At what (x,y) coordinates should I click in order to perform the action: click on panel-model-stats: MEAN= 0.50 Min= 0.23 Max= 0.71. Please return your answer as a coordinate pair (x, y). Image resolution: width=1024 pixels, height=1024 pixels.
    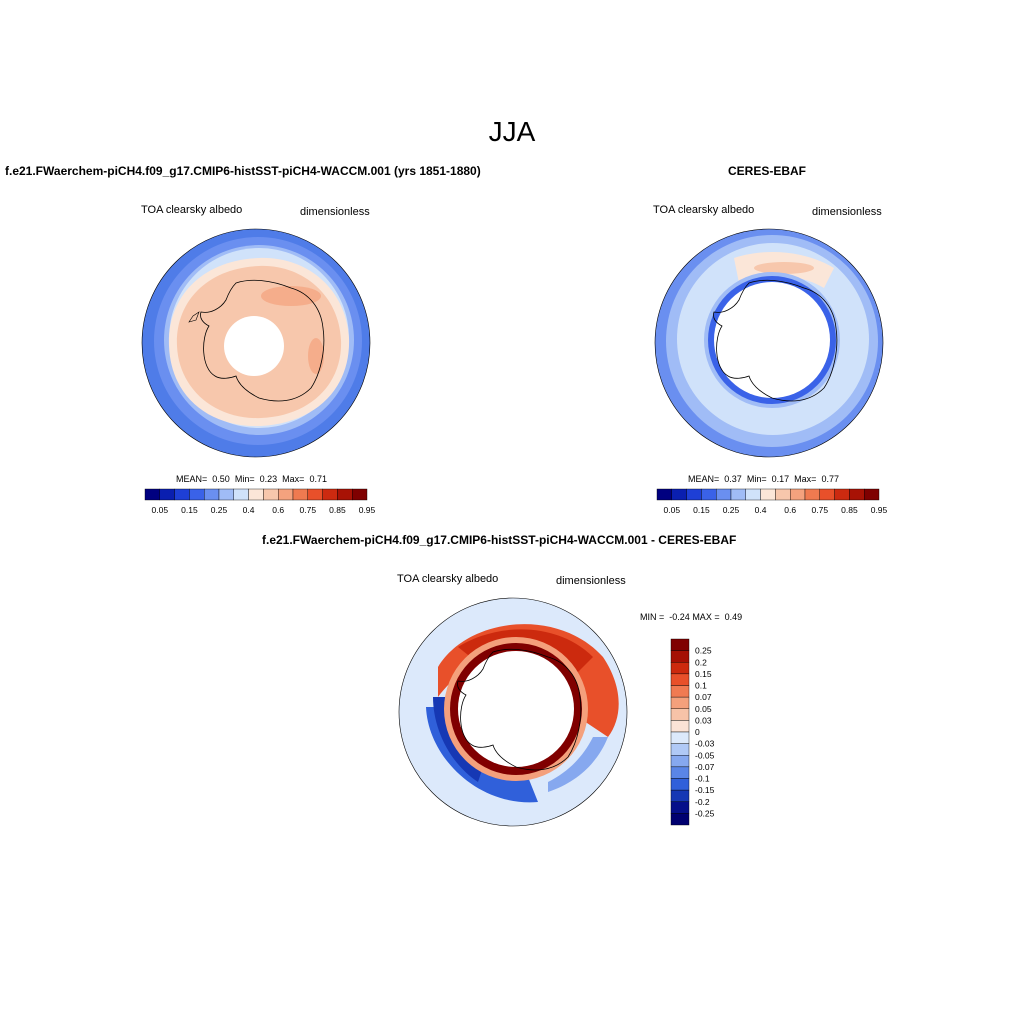
    Looking at the image, I should click on (251, 479).